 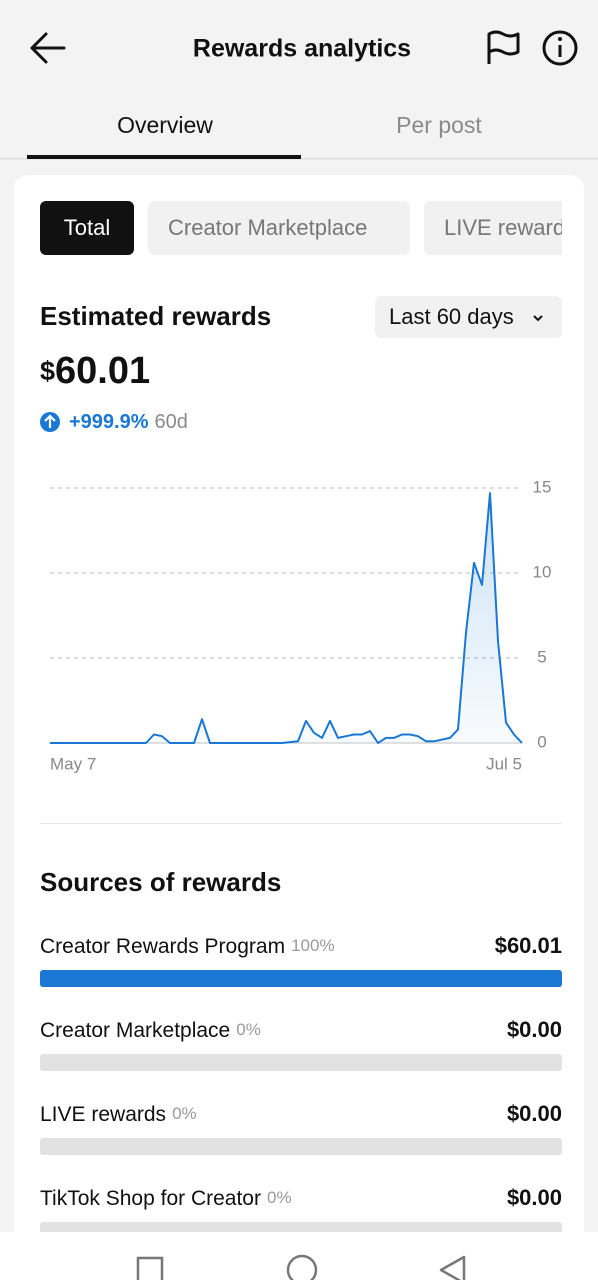 I want to click on progress-fill, so click(x=301, y=978).